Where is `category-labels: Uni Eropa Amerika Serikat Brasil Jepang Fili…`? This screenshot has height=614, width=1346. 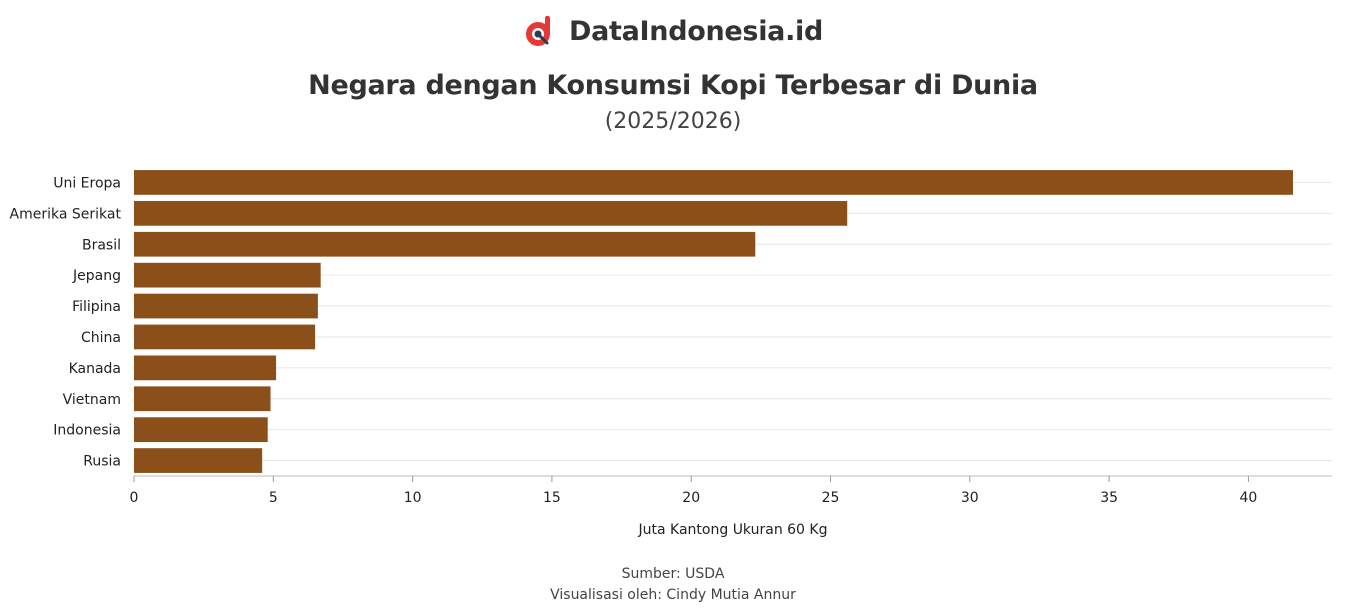
category-labels: Uni Eropa Amerika Serikat Brasil Jepang Fili… is located at coordinates (66, 322).